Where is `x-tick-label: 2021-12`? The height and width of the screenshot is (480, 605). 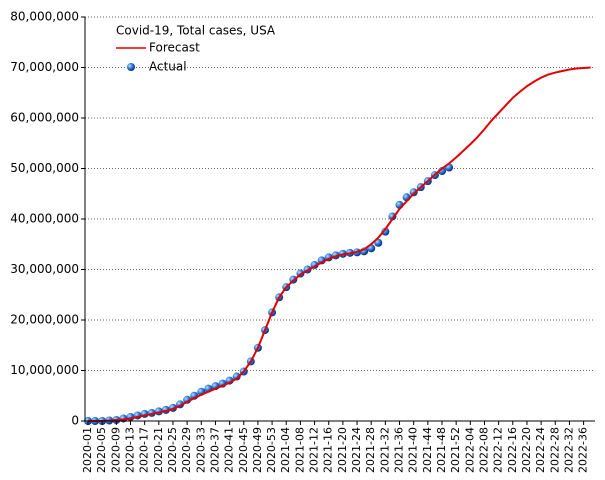 x-tick-label: 2021-12 is located at coordinates (314, 450).